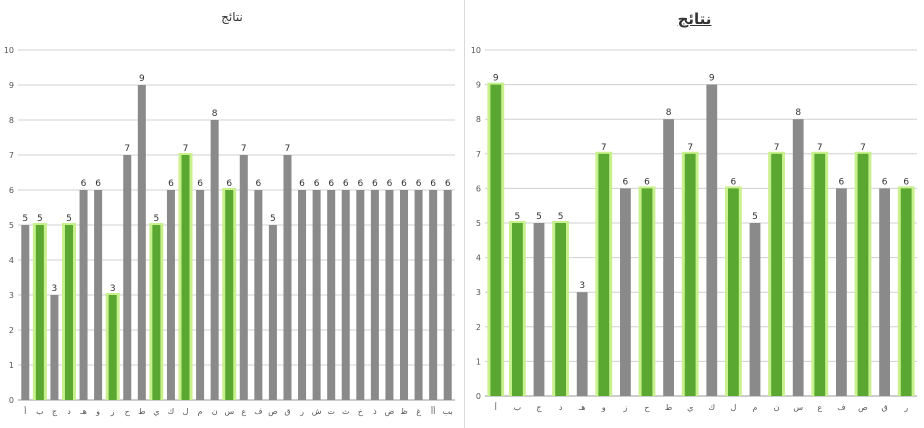 The image size is (924, 428). What do you see at coordinates (232, 17) in the screenshot?
I see `chart-title: نتائج` at bounding box center [232, 17].